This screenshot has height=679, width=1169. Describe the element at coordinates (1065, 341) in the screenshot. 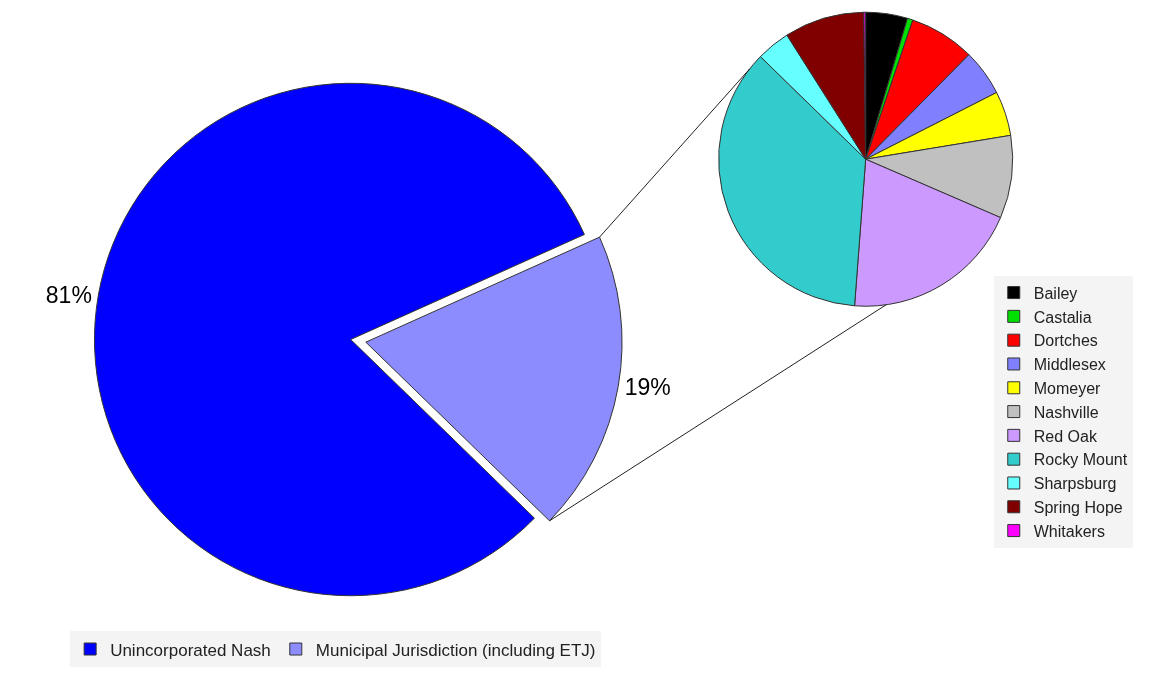

I see `legend-label: Dortches` at that location.